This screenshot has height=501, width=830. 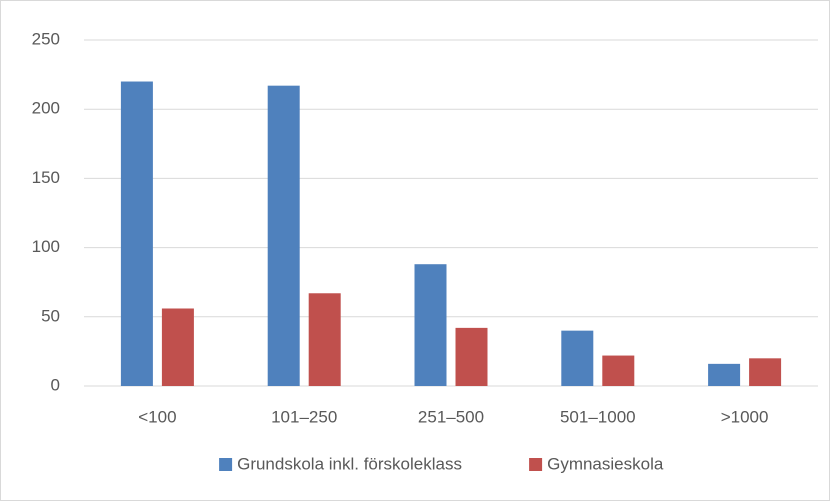 I want to click on legend-label: Grundskola inkl. förskoleklass, so click(x=349, y=463).